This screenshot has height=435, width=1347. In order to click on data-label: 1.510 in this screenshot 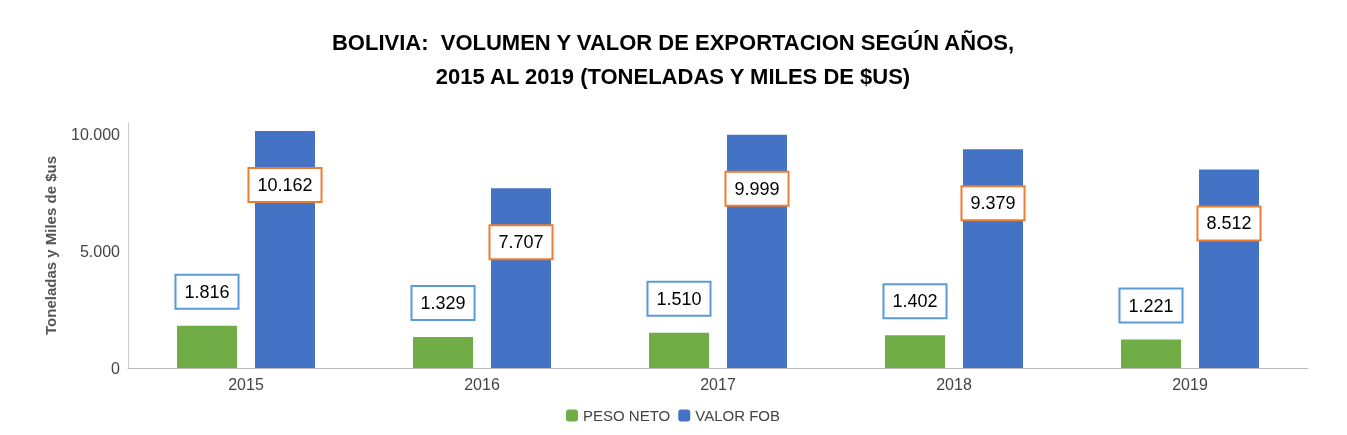, I will do `click(679, 298)`.